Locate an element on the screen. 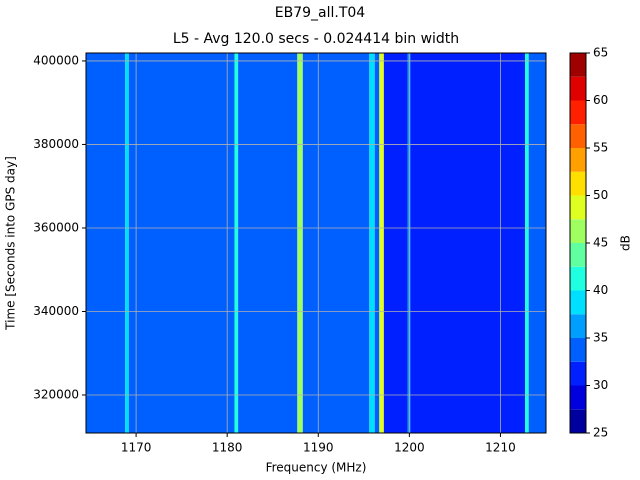 The height and width of the screenshot is (480, 640). colorbar-tick-label: 65 is located at coordinates (600, 53).